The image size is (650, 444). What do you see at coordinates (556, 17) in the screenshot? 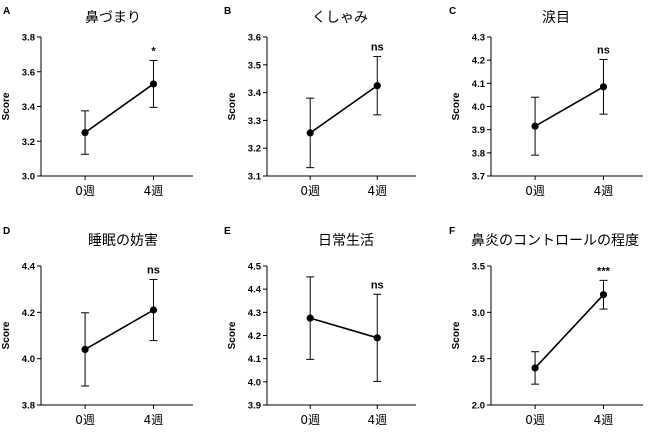
I see `chart-title: 涙目` at bounding box center [556, 17].